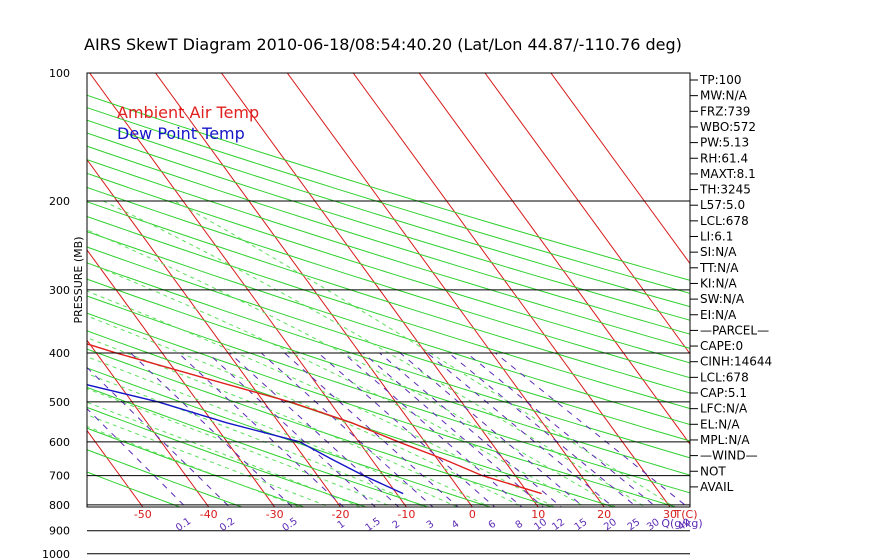 This screenshot has height=560, width=870. What do you see at coordinates (59, 201) in the screenshot?
I see `pressure-tick-label: 200` at bounding box center [59, 201].